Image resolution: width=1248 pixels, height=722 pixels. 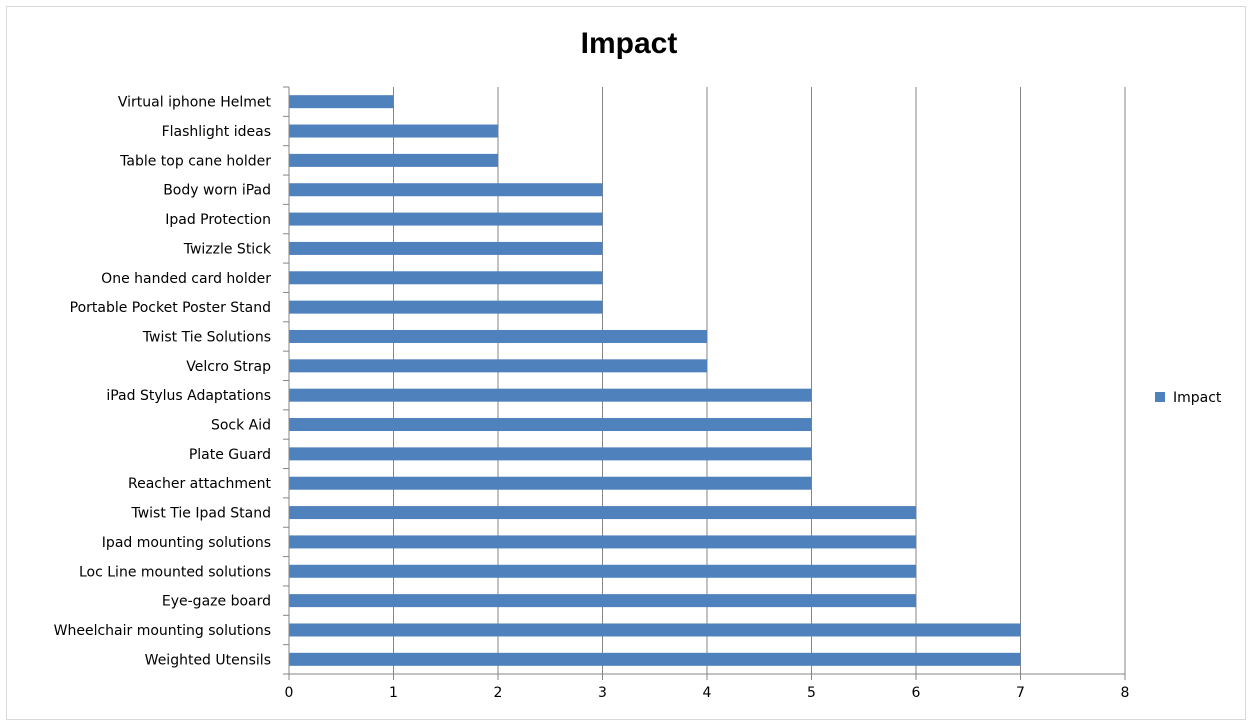 I want to click on category-label: Loc Line mounted solutions, so click(x=175, y=572).